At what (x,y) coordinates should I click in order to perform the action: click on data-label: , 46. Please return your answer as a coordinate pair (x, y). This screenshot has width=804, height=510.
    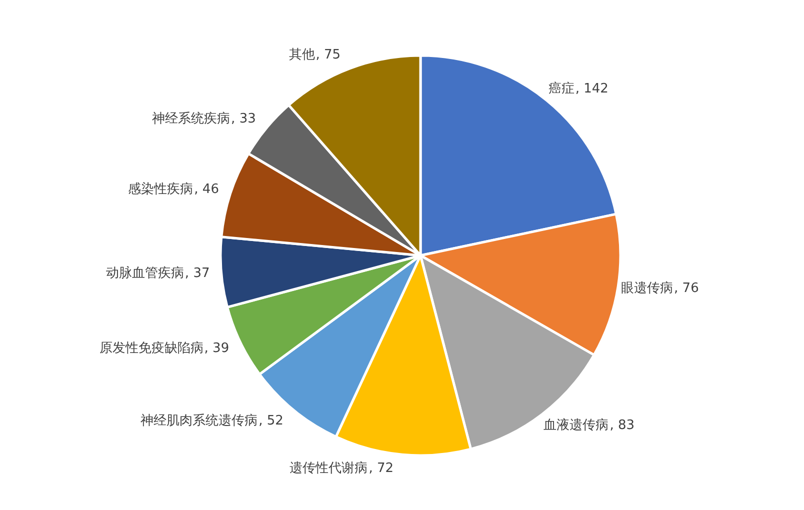
    Looking at the image, I should click on (206, 189).